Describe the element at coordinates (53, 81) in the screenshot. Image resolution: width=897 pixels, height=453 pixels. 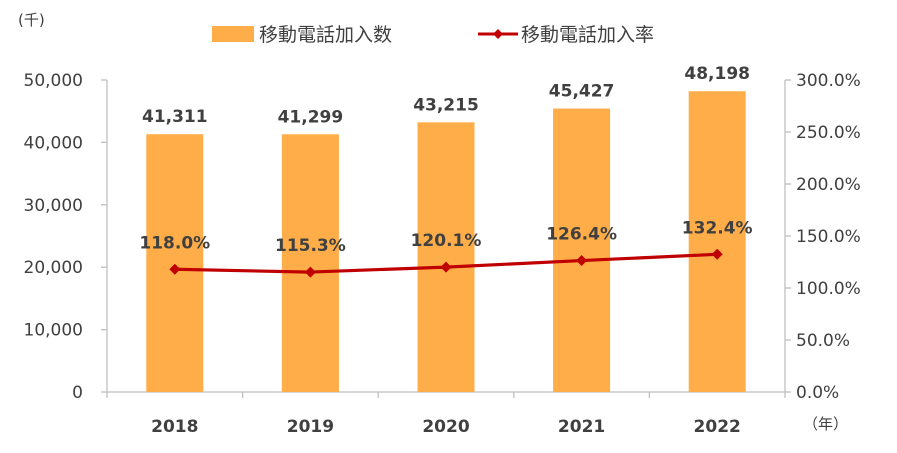
I see `y-left-tick-label: 50,000` at that location.